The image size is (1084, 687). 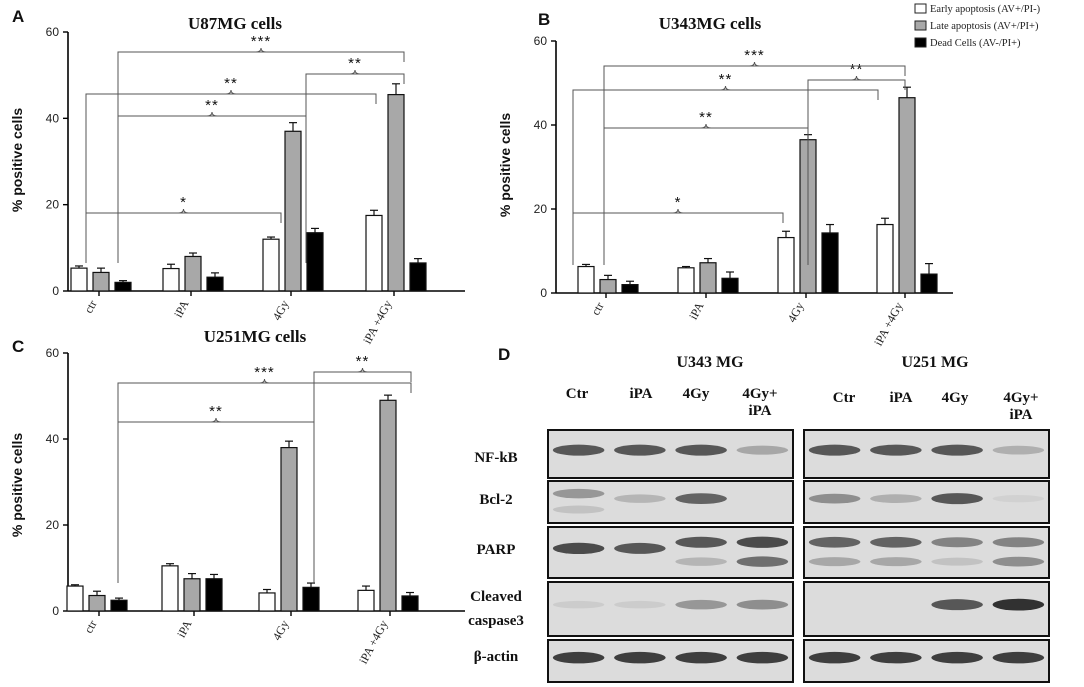 I want to click on blot-strip, so click(x=670, y=502).